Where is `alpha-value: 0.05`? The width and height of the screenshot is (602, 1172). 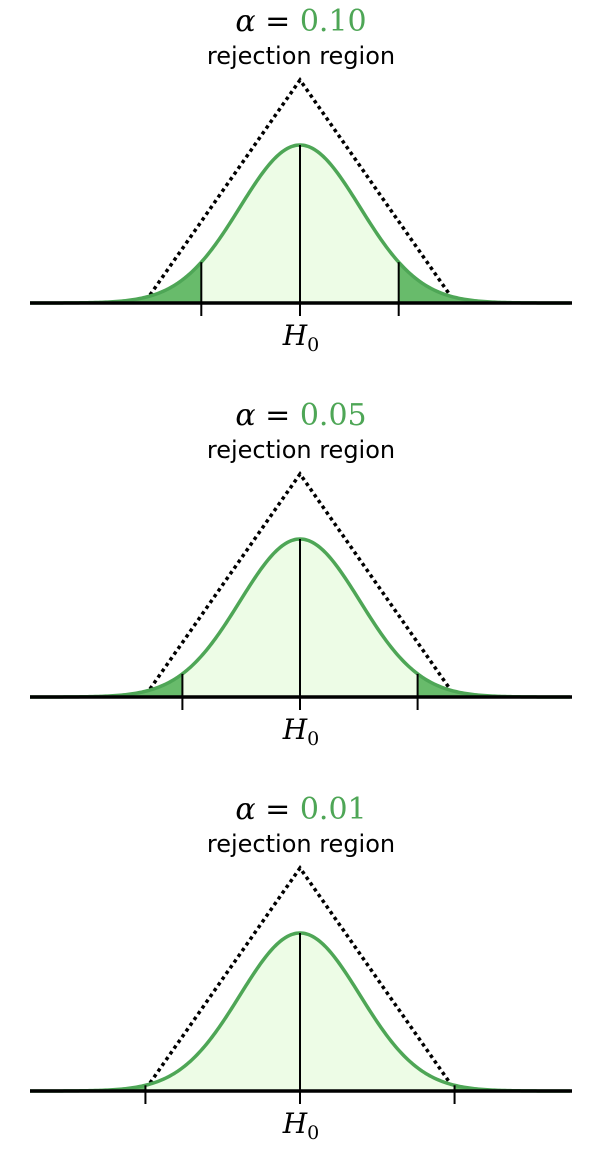
alpha-value: 0.05 is located at coordinates (333, 415).